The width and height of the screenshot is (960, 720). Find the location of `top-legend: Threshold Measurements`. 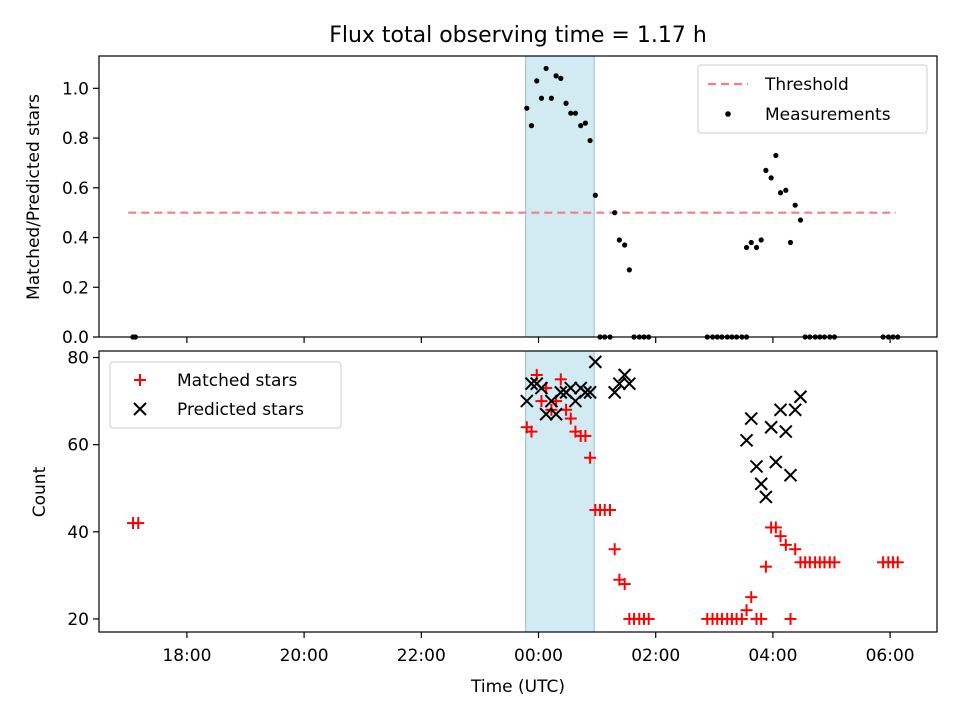

top-legend: Threshold Measurements is located at coordinates (812, 99).